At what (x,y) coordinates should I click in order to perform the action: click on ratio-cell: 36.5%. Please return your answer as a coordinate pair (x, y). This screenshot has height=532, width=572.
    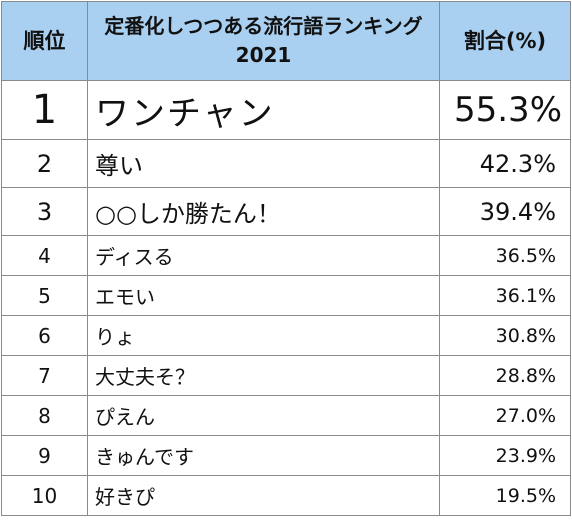
    Looking at the image, I should click on (505, 255).